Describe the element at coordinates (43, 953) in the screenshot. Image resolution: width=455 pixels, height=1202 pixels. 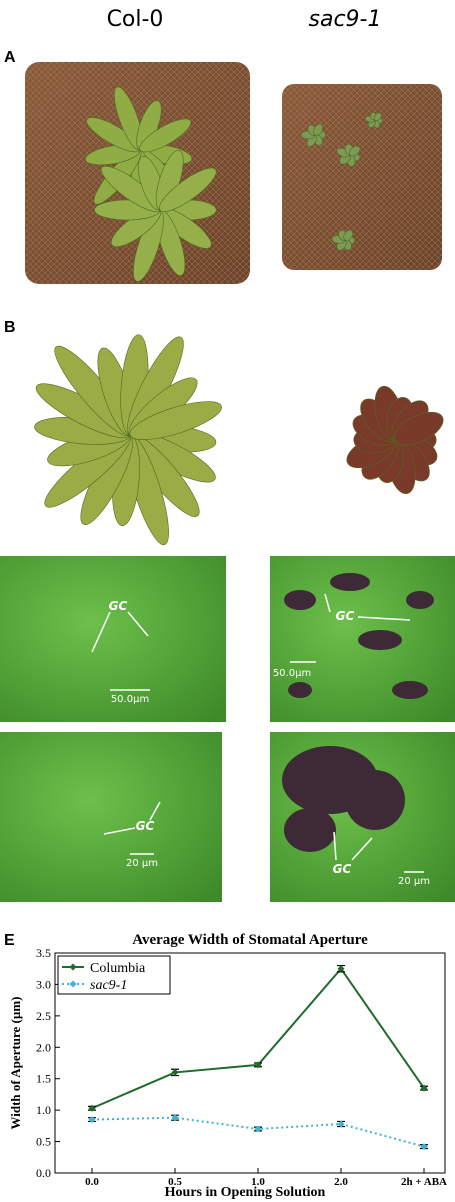
I see `y-tick-label: 3.5` at that location.